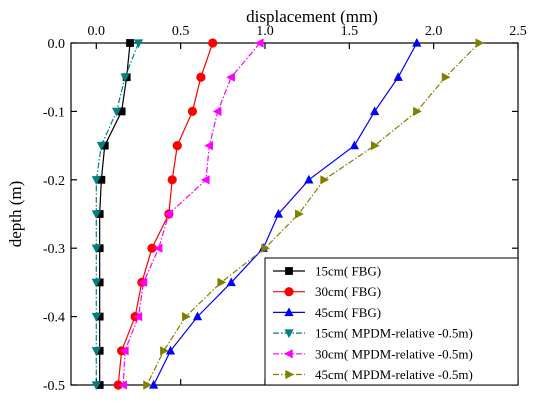 This screenshot has width=550, height=404. What do you see at coordinates (181, 31) in the screenshot?
I see `x-tick-label: 0.5` at bounding box center [181, 31].